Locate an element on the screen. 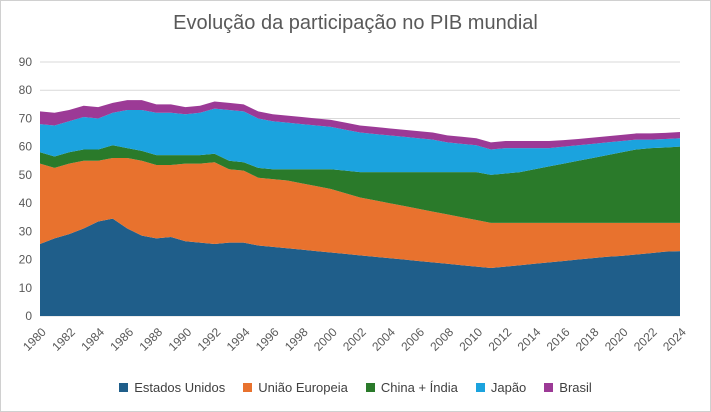 The image size is (711, 412). x-tick-label: 2012 is located at coordinates (500, 339).